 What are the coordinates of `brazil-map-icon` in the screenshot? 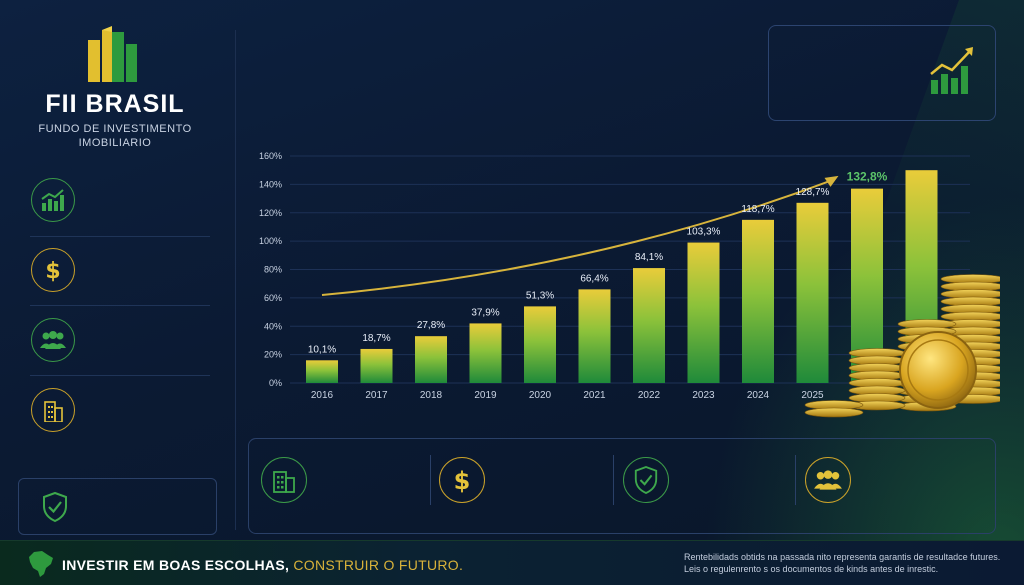 It's located at (41, 564).